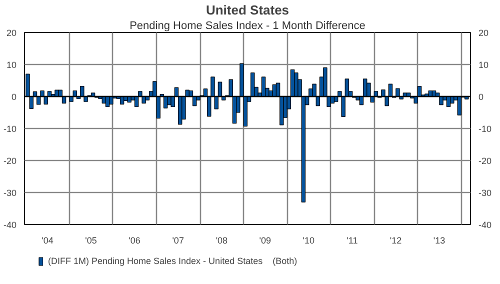 This screenshot has width=500, height=284. What do you see at coordinates (248, 10) in the screenshot?
I see `chart-title: United States` at bounding box center [248, 10].